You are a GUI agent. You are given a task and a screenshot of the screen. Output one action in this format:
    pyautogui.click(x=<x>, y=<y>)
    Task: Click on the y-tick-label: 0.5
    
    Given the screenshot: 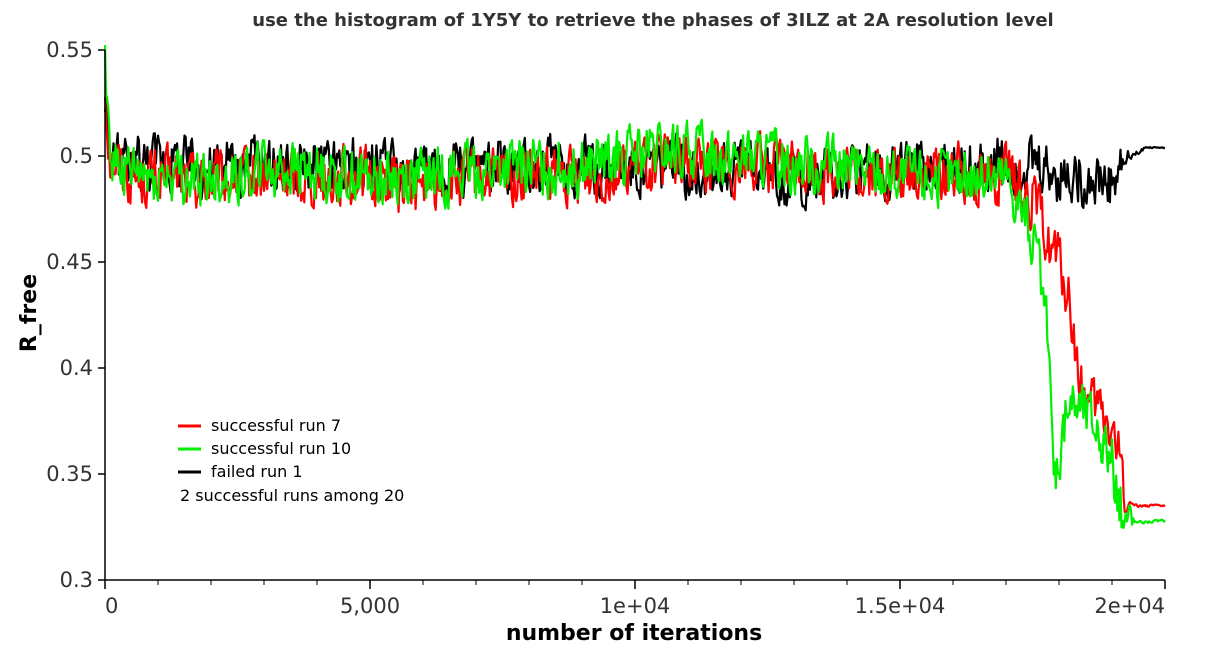 What is the action you would take?
    pyautogui.click(x=76, y=156)
    